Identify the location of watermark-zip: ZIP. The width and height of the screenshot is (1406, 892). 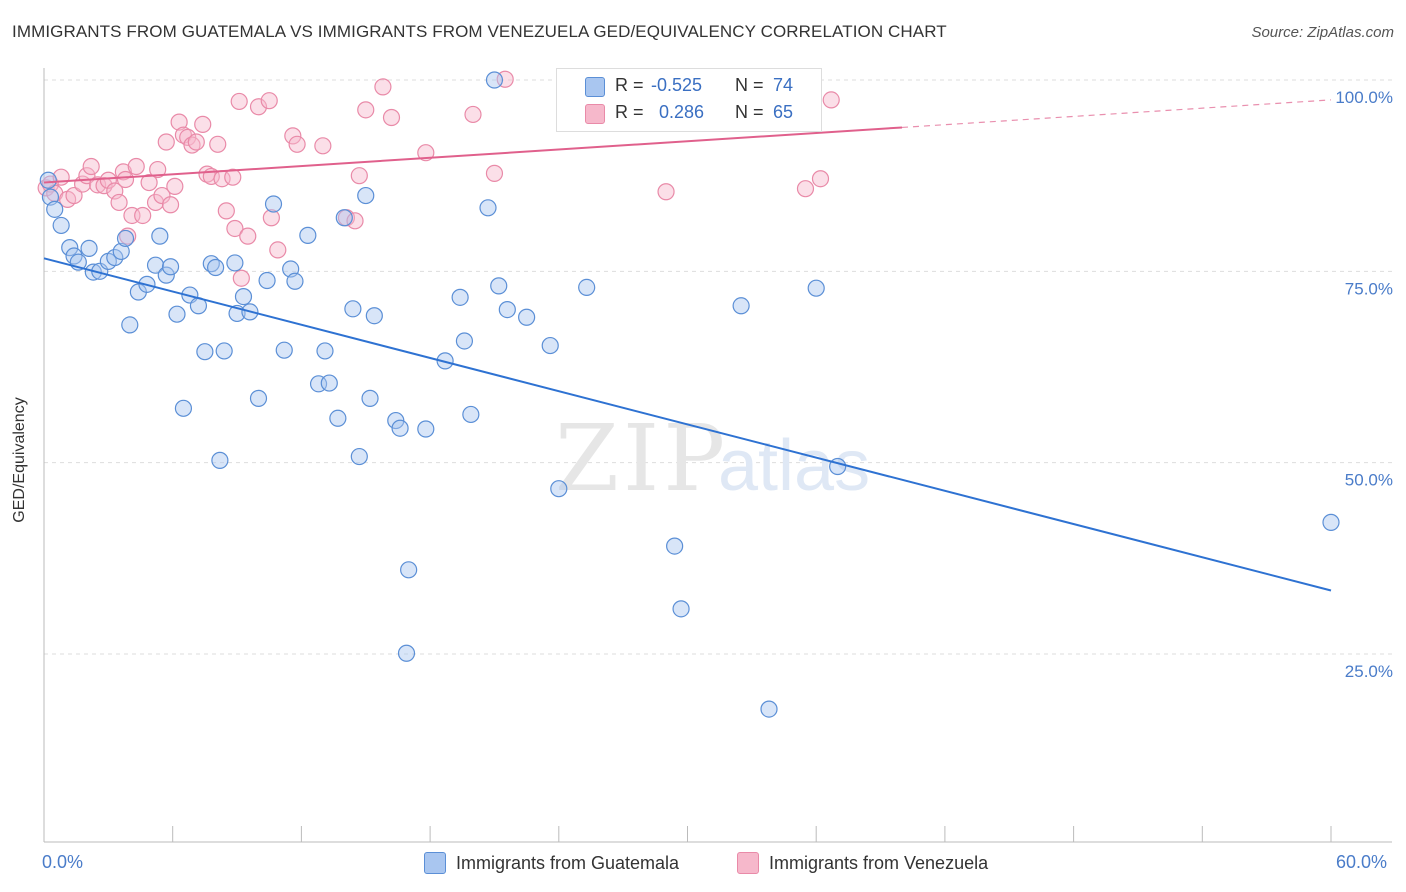
(642, 458).